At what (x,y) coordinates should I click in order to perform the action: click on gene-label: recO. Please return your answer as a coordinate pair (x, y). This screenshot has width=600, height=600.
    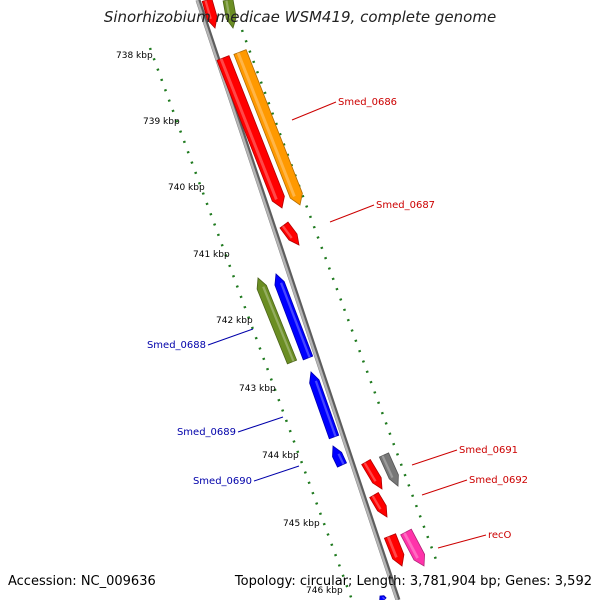
    Looking at the image, I should click on (500, 535).